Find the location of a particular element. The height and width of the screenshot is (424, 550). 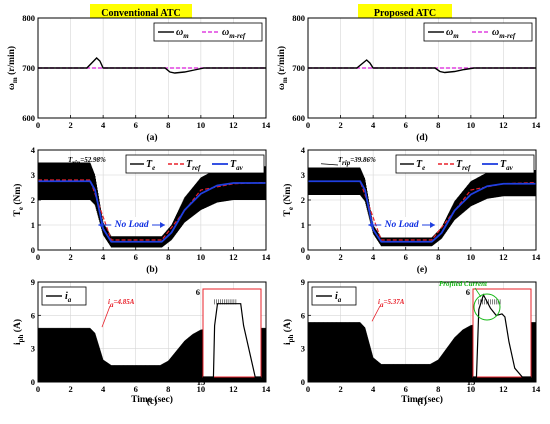

peak-current-annotation: ia=5.37A is located at coordinates (391, 303).